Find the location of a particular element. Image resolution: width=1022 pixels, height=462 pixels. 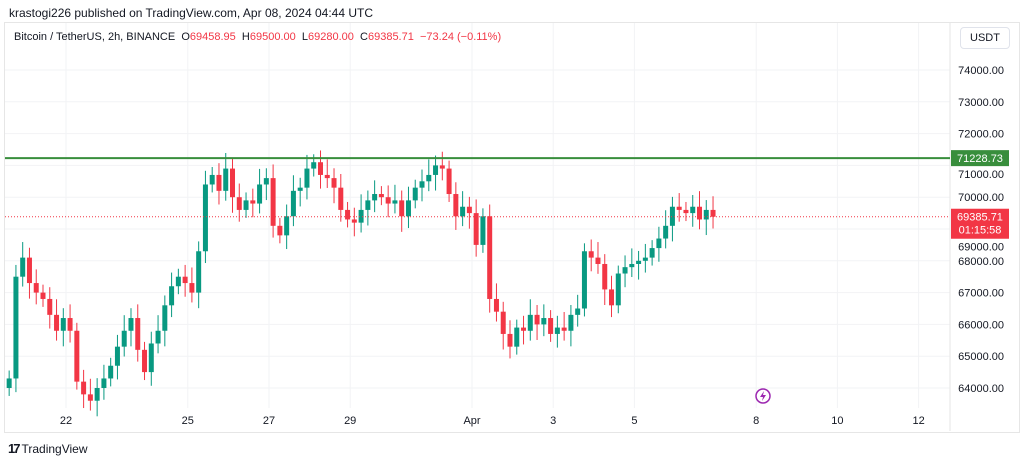

x-tick-label: 27 is located at coordinates (269, 421).